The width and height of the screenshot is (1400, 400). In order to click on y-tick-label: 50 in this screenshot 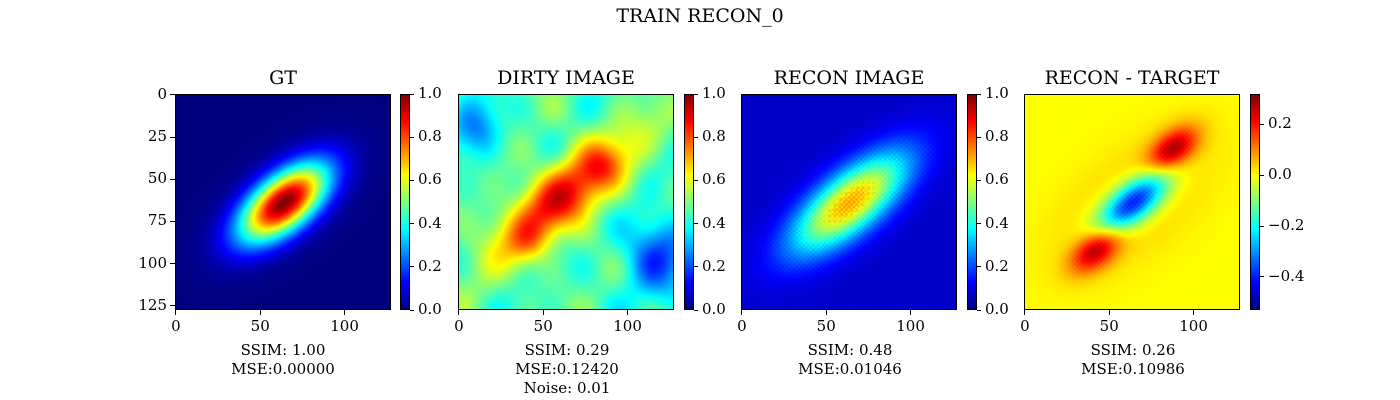, I will do `click(157, 178)`.